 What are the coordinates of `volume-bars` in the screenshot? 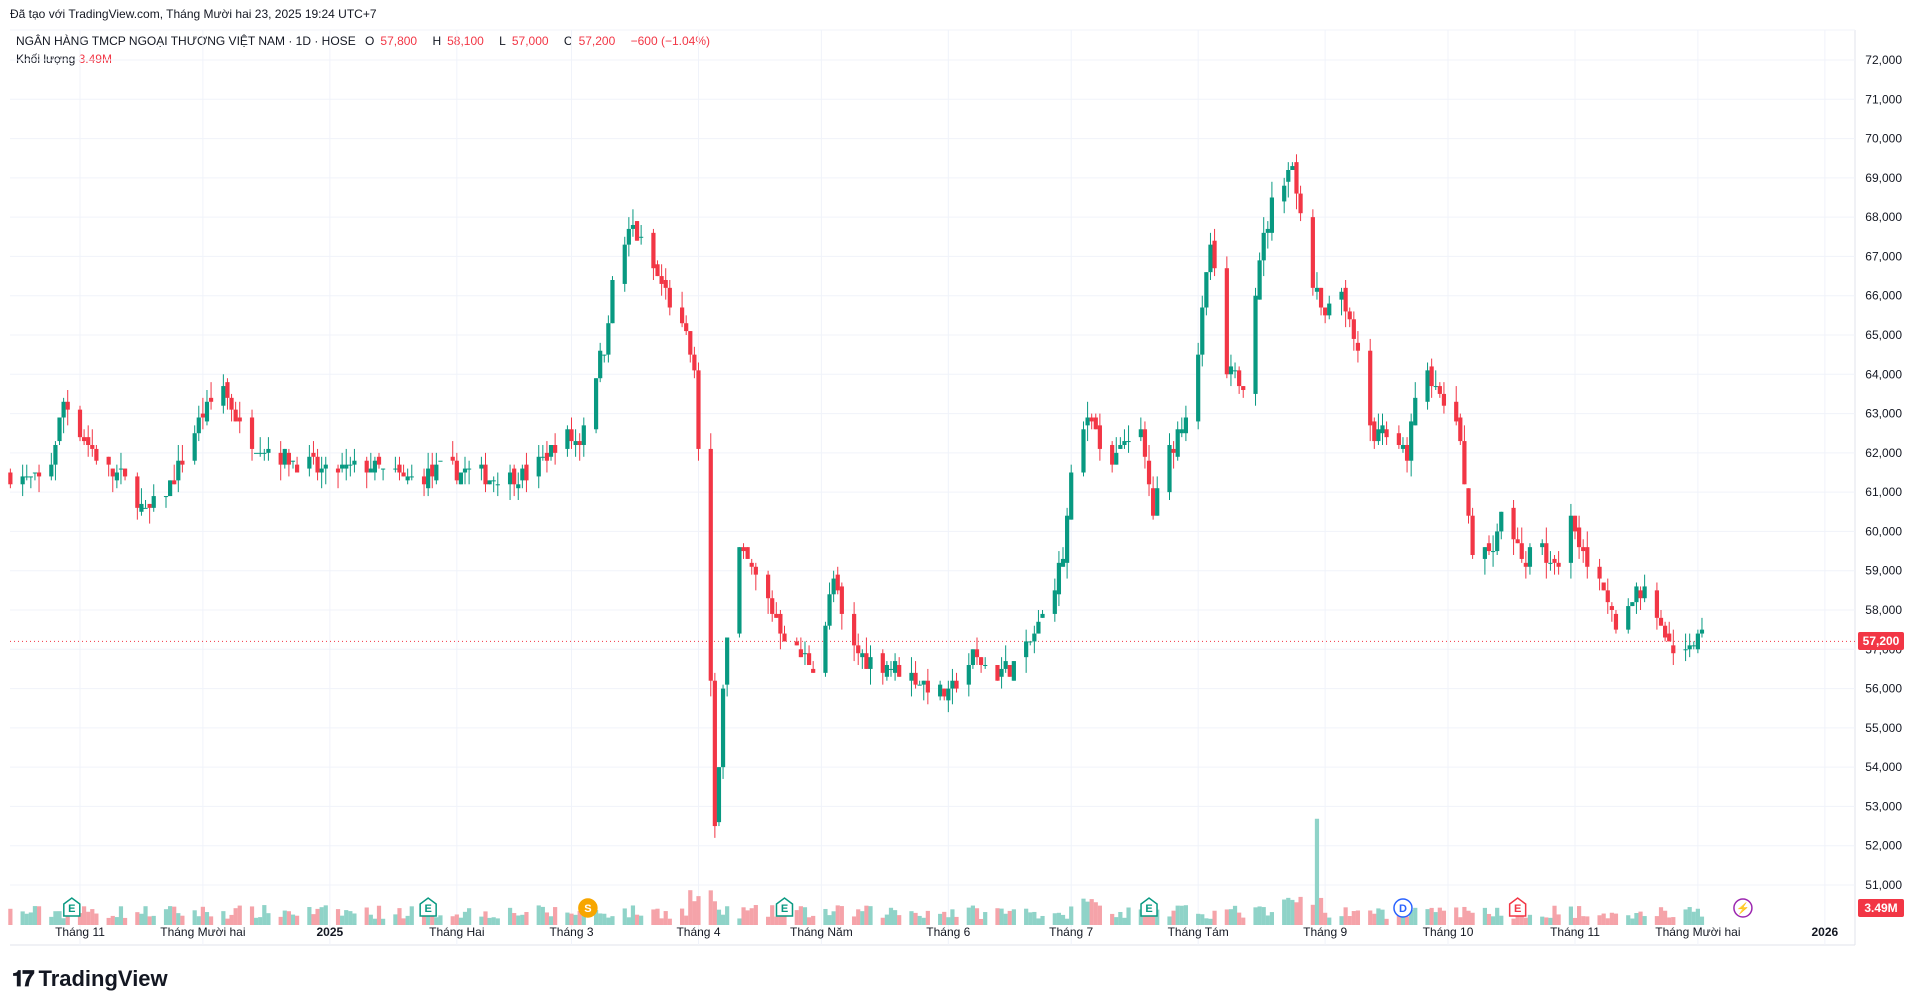 It's located at (856, 871).